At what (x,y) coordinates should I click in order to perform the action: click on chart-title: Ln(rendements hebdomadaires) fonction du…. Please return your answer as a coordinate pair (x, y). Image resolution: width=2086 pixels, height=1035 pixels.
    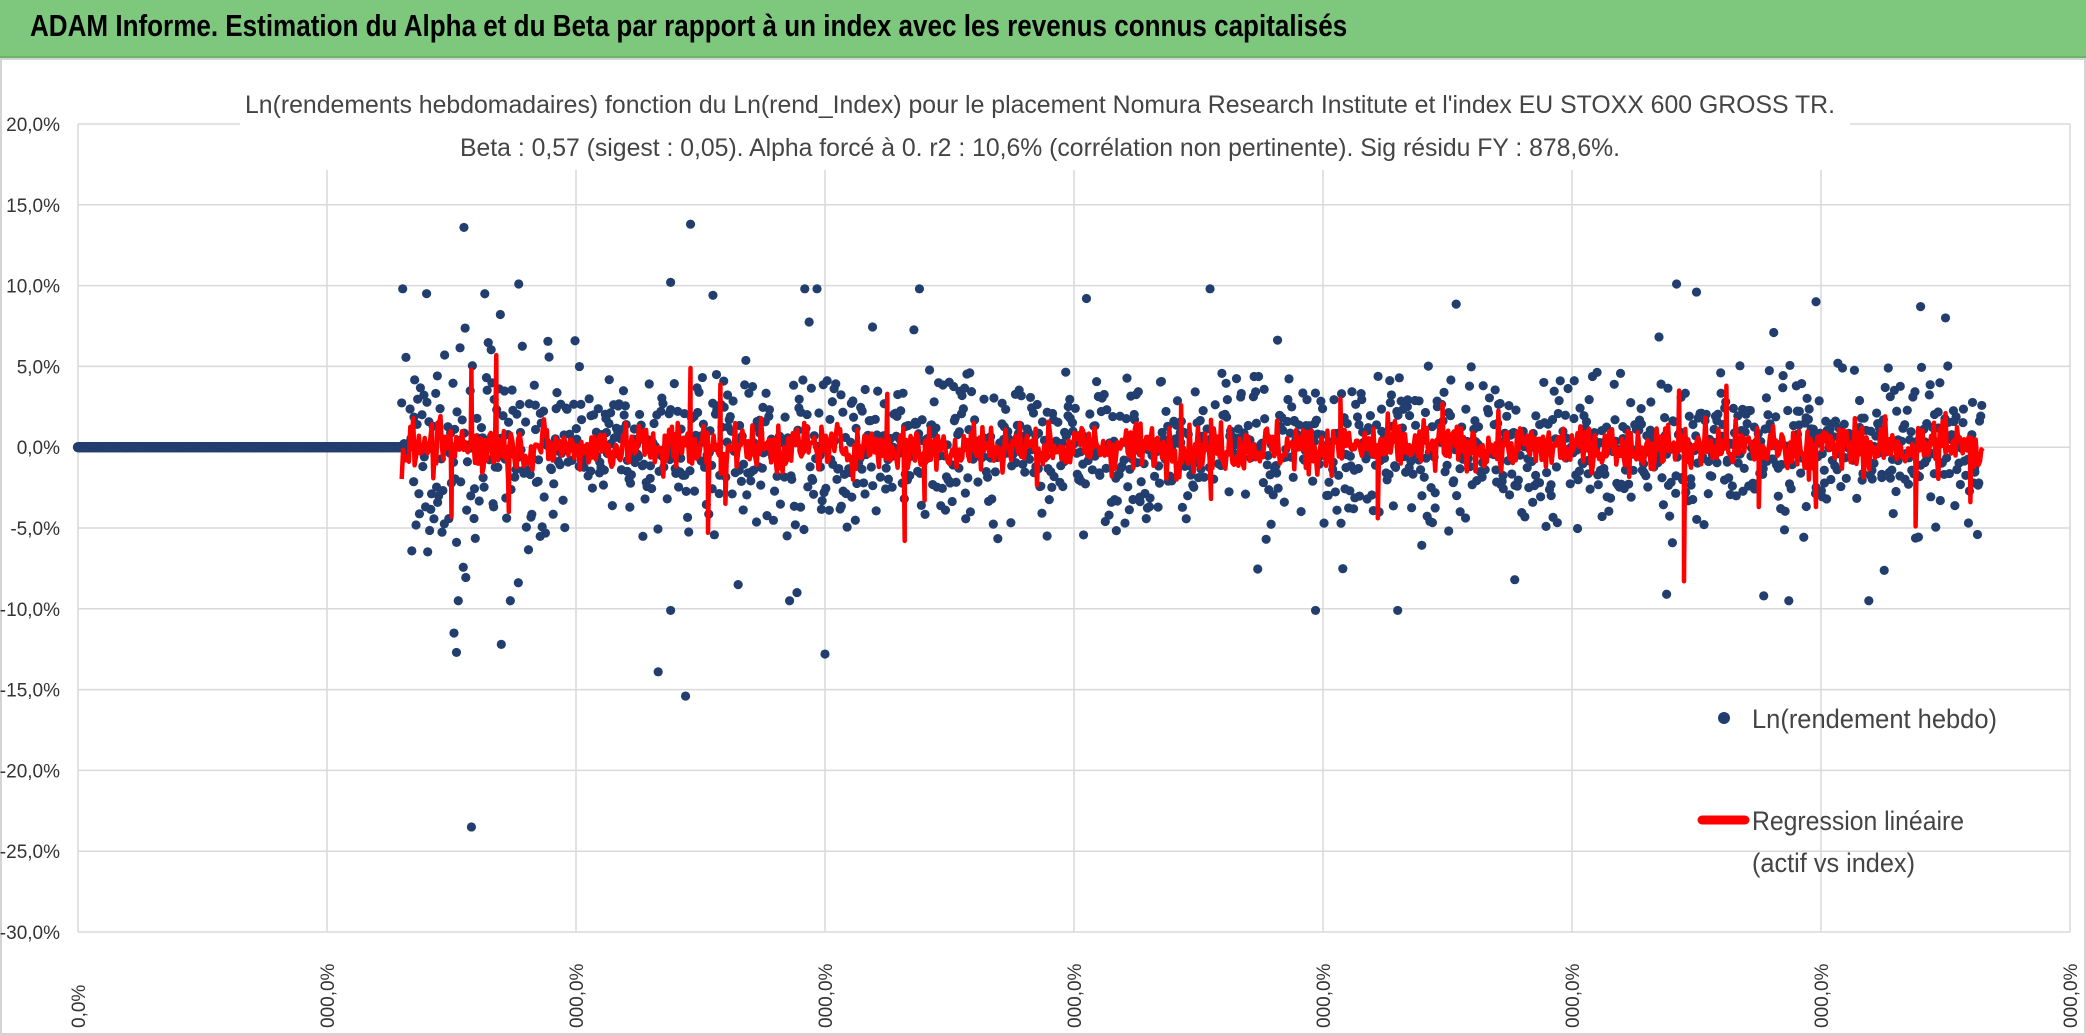
    Looking at the image, I should click on (1040, 105).